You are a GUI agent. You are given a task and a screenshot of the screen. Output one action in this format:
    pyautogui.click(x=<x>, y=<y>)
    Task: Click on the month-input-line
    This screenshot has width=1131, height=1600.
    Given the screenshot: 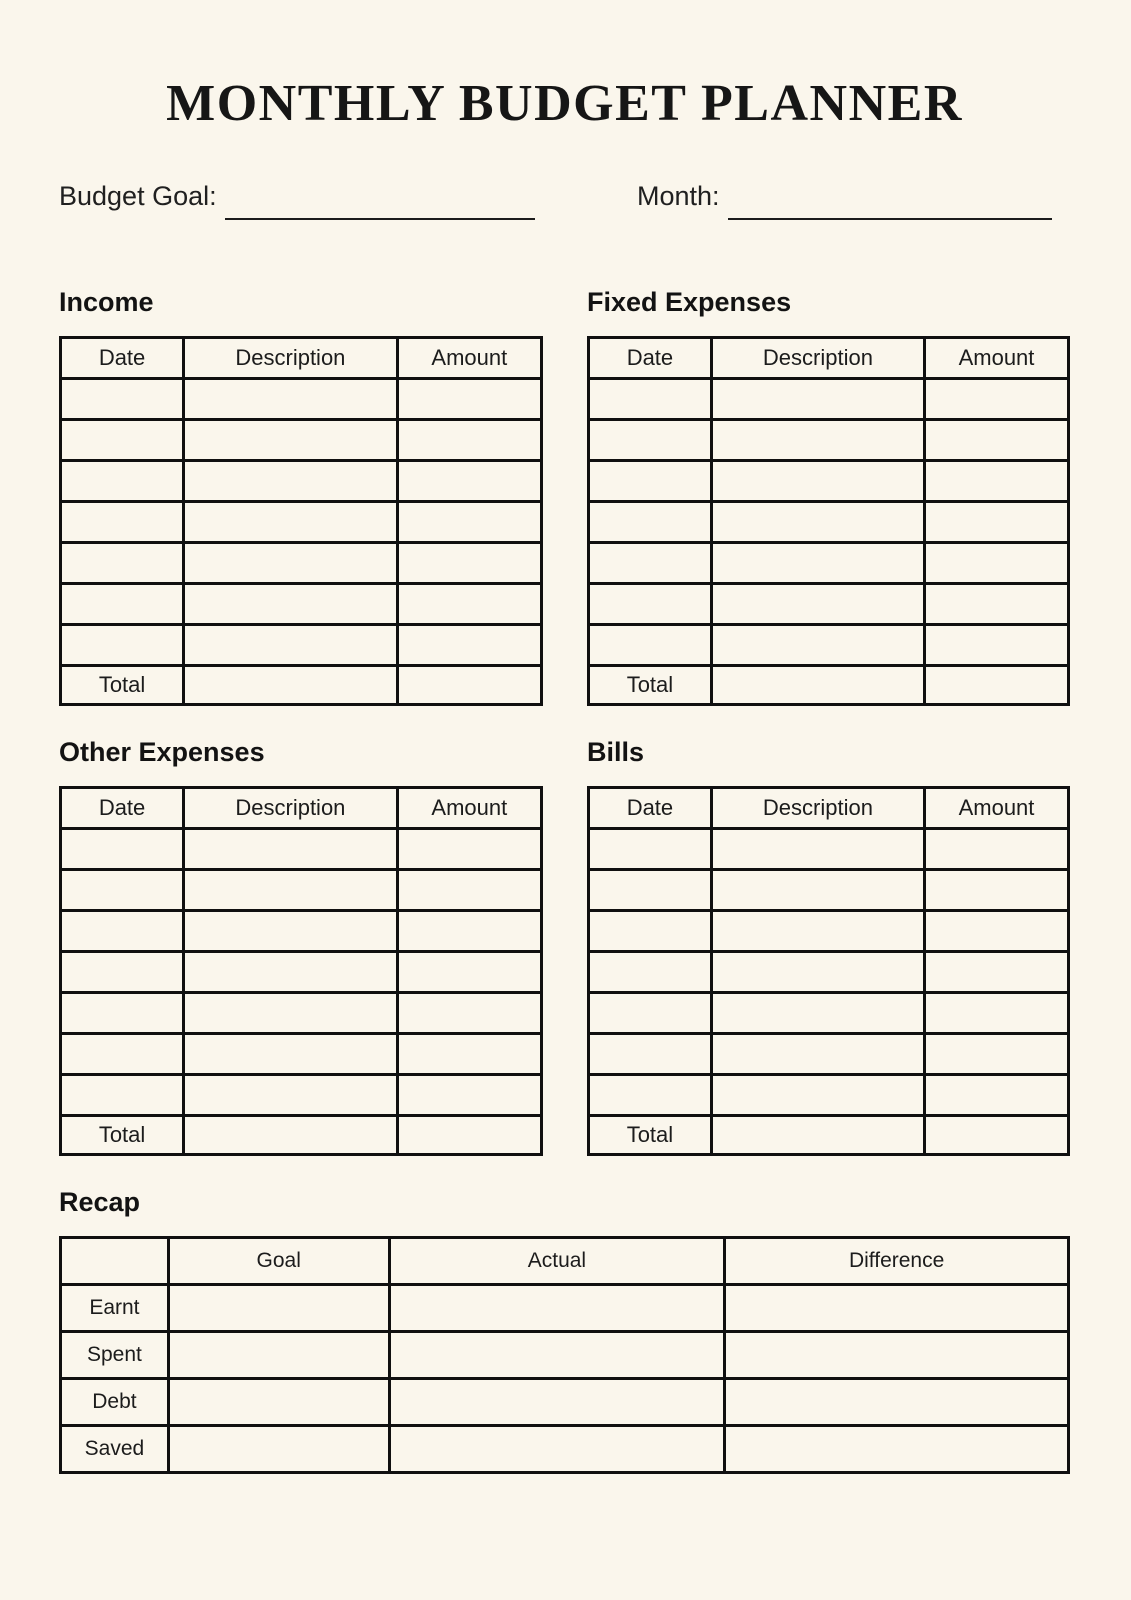 What is the action you would take?
    pyautogui.click(x=889, y=218)
    